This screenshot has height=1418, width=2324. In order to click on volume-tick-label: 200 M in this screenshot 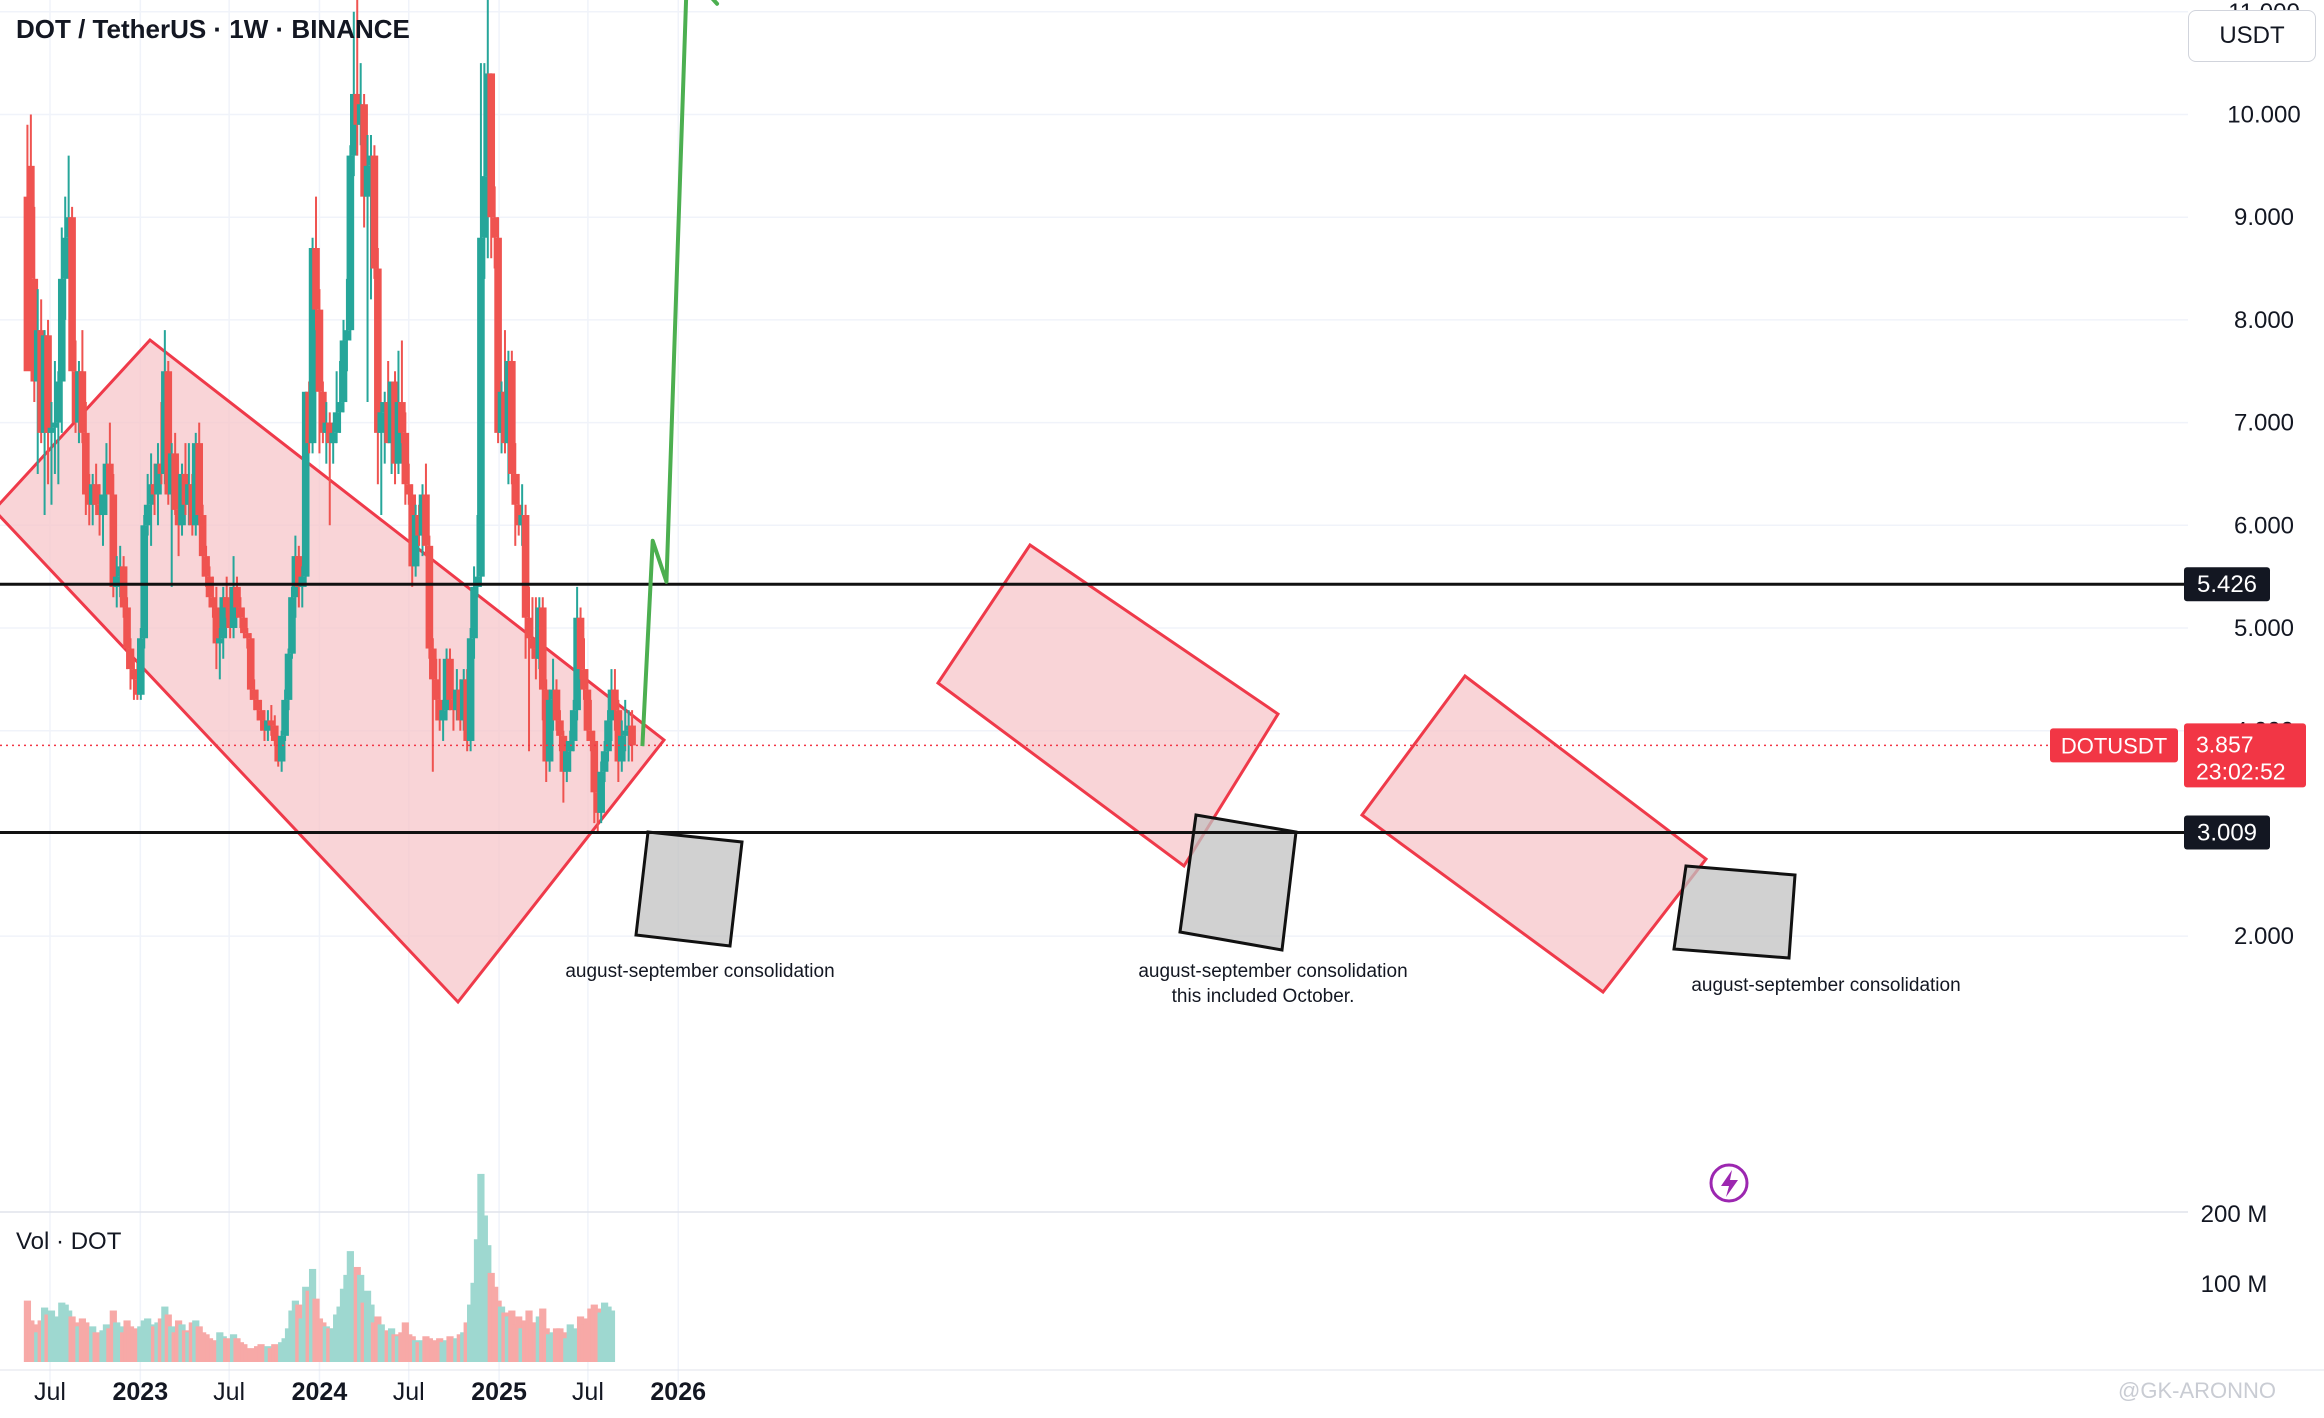, I will do `click(2234, 1214)`.